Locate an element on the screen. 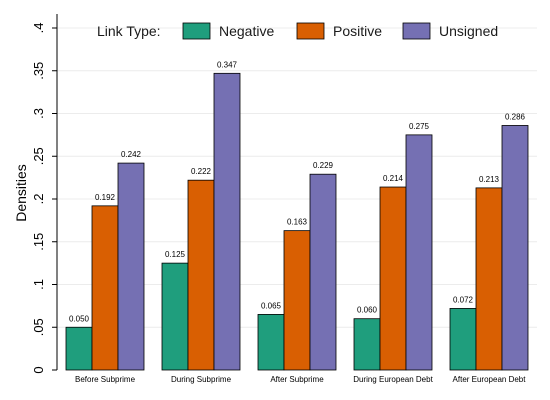 This screenshot has width=550, height=400. x-category-label: Before Subprime is located at coordinates (105, 379).